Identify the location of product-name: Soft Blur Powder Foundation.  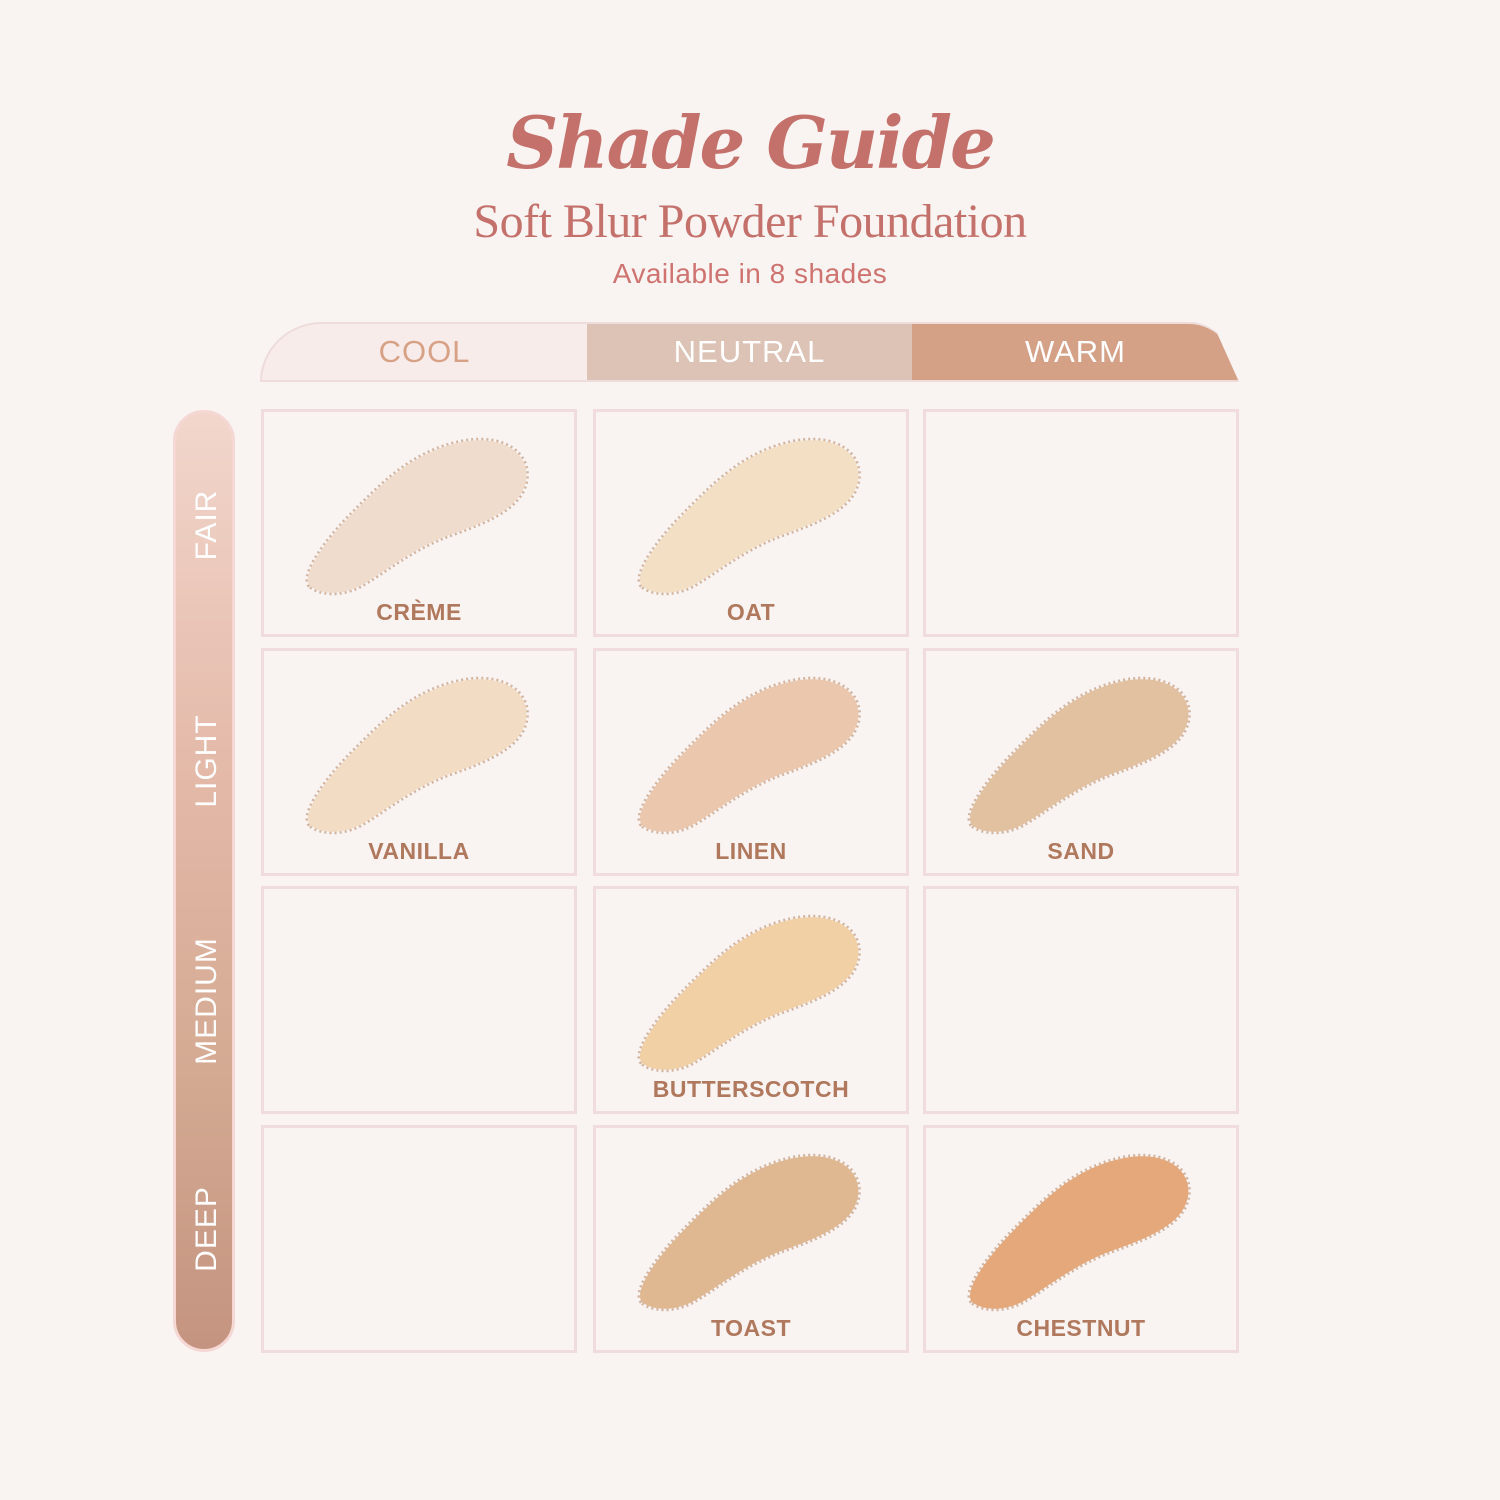
(750, 221).